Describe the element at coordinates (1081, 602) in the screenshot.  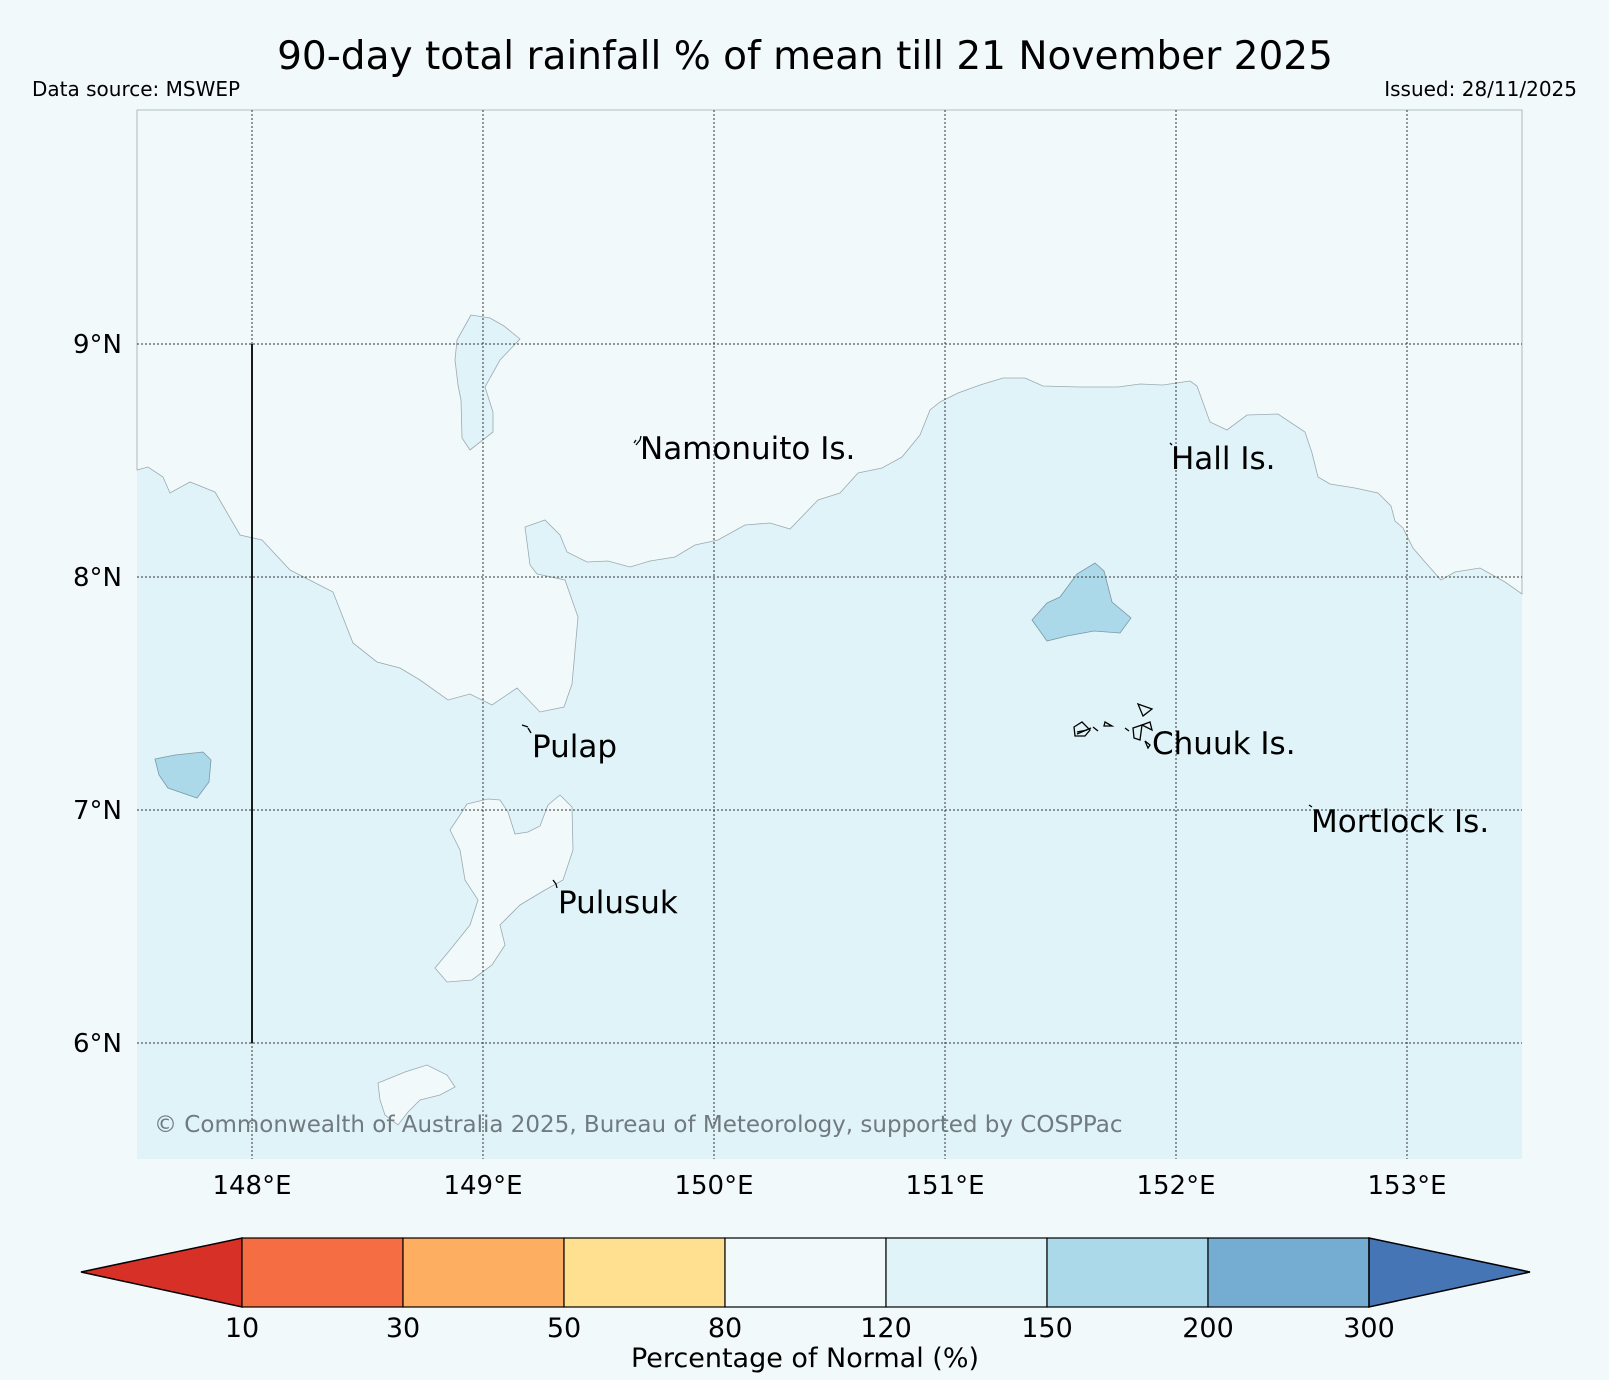
I see `region-150-200-east` at that location.